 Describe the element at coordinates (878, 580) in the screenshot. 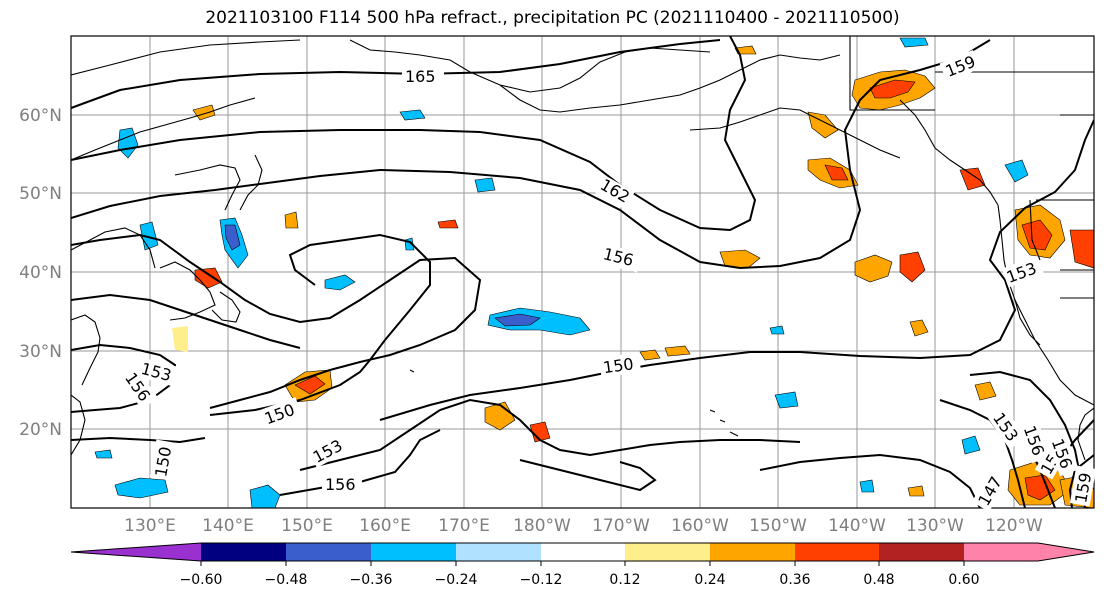

I see `colorbar-tick-label: 0.48` at that location.